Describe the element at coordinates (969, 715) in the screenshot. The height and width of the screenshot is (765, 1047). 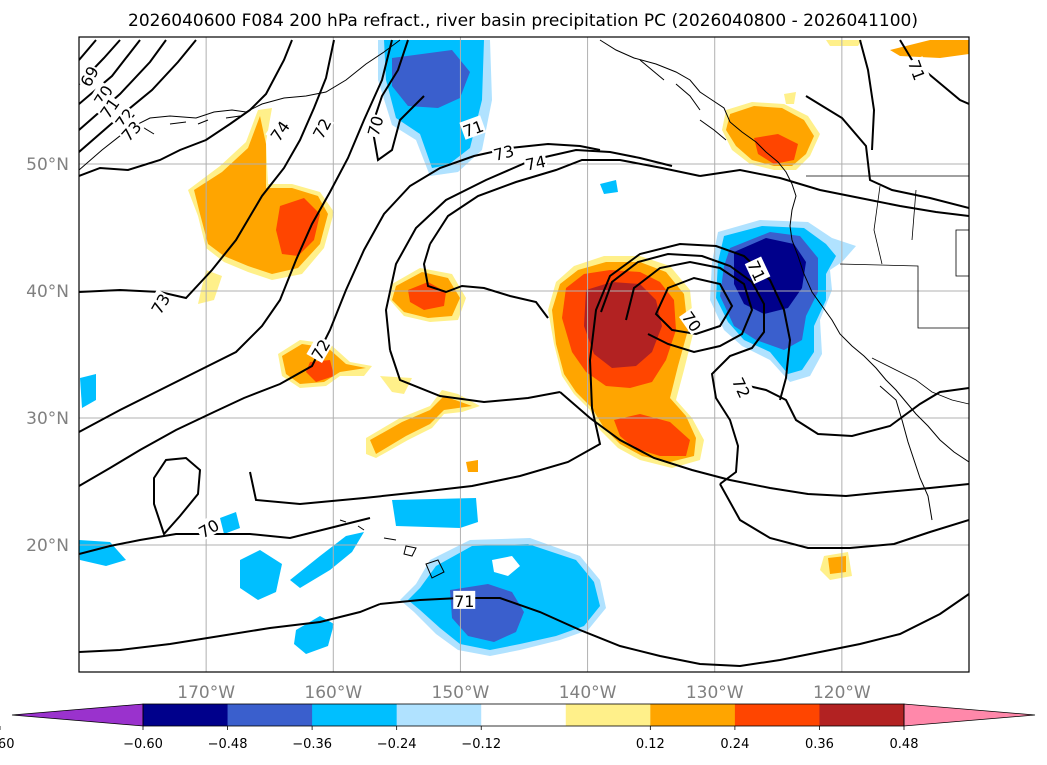
I see `colorbar-over-arrow` at that location.